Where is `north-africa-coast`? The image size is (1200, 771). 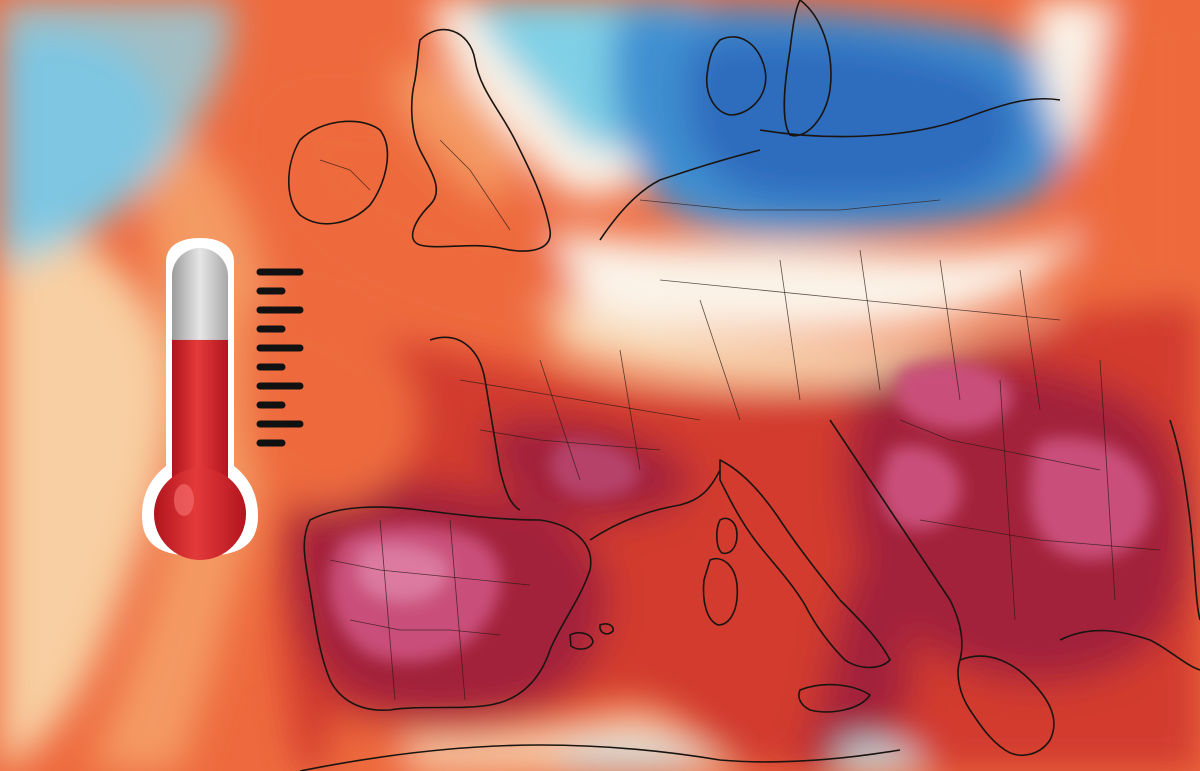
north-africa-coast is located at coordinates (600, 757).